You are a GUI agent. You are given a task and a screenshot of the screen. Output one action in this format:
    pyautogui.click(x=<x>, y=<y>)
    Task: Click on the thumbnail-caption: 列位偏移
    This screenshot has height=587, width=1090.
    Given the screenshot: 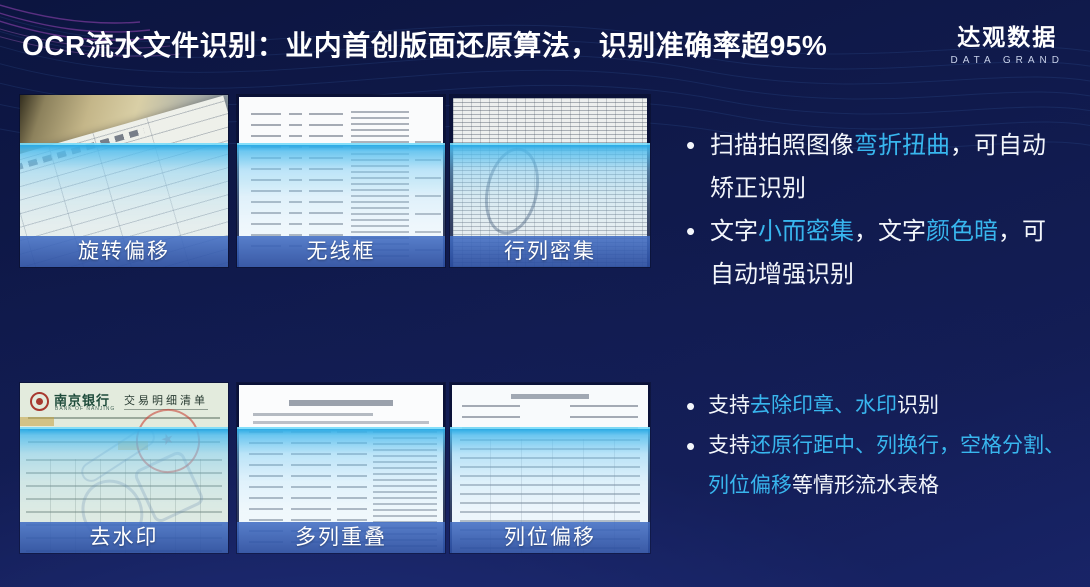 What is the action you would take?
    pyautogui.click(x=550, y=537)
    